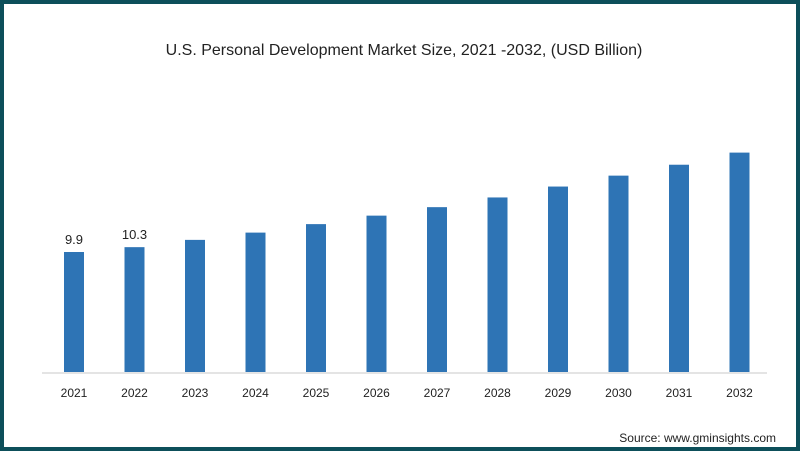 The image size is (800, 455). What do you see at coordinates (618, 393) in the screenshot?
I see `x-tick-label-2030: 2030` at bounding box center [618, 393].